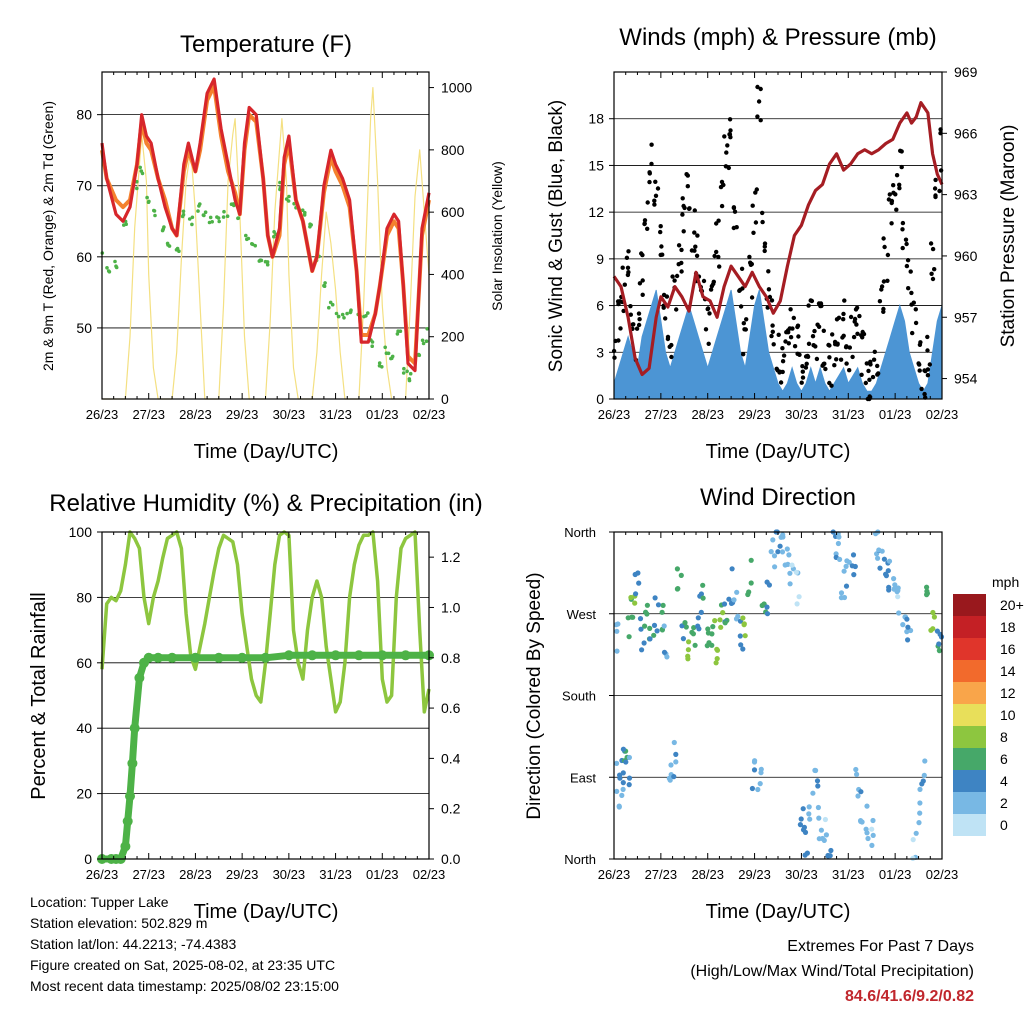 This screenshot has height=1024, width=1024. Describe the element at coordinates (848, 414) in the screenshot. I see `x-tick-label: 31/23` at that location.